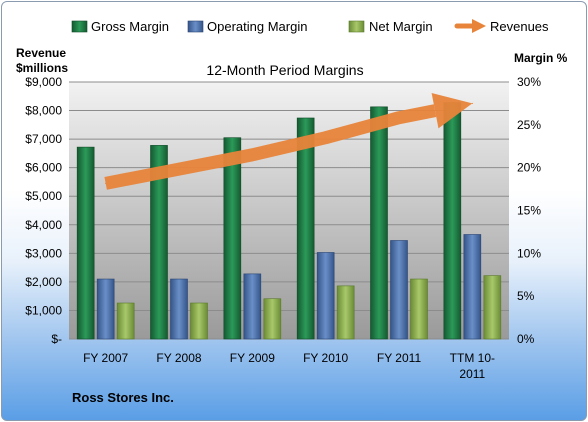  What do you see at coordinates (252, 358) in the screenshot?
I see `x-axis-tick-label: FY 2009` at bounding box center [252, 358].